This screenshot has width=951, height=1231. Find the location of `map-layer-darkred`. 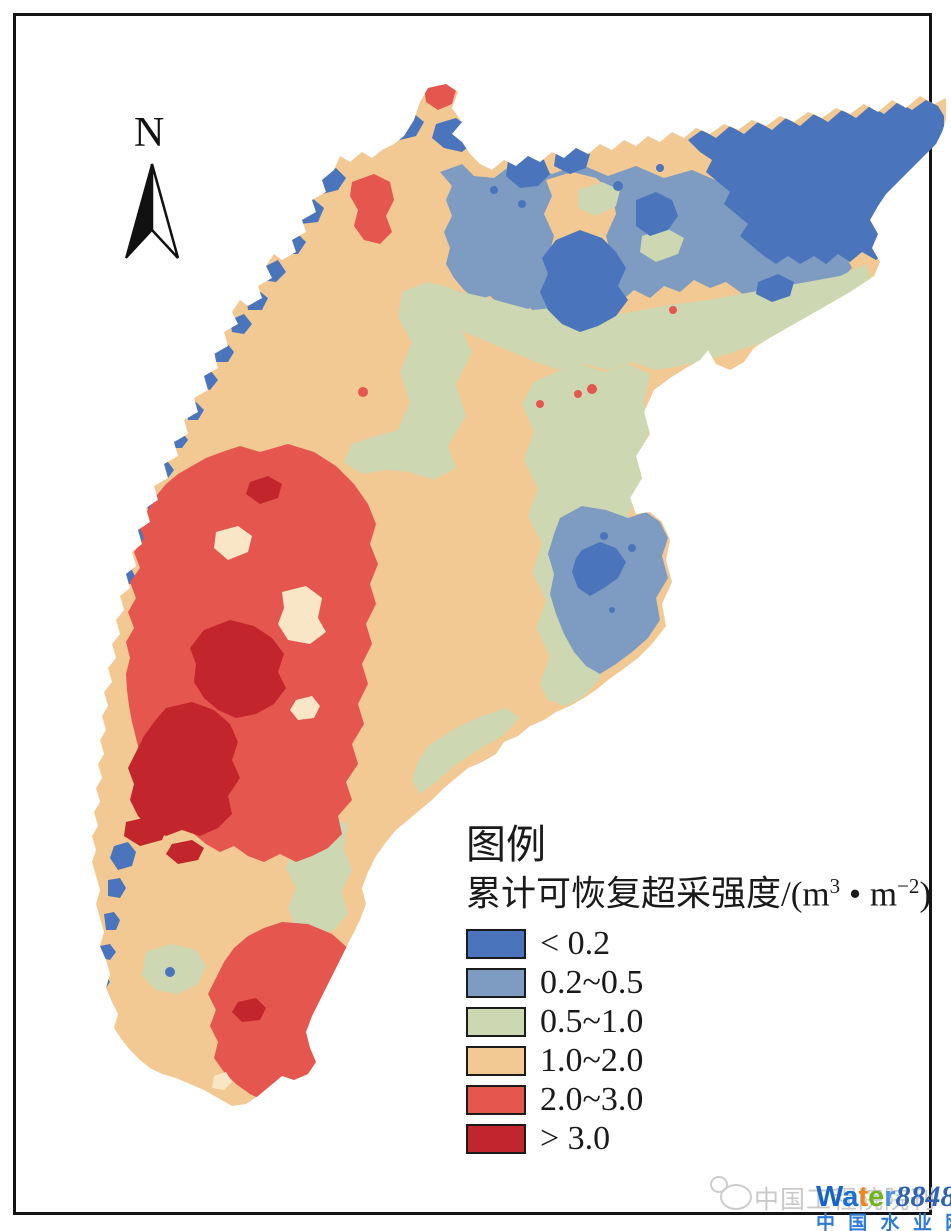

map-layer-darkred is located at coordinates (205, 749).